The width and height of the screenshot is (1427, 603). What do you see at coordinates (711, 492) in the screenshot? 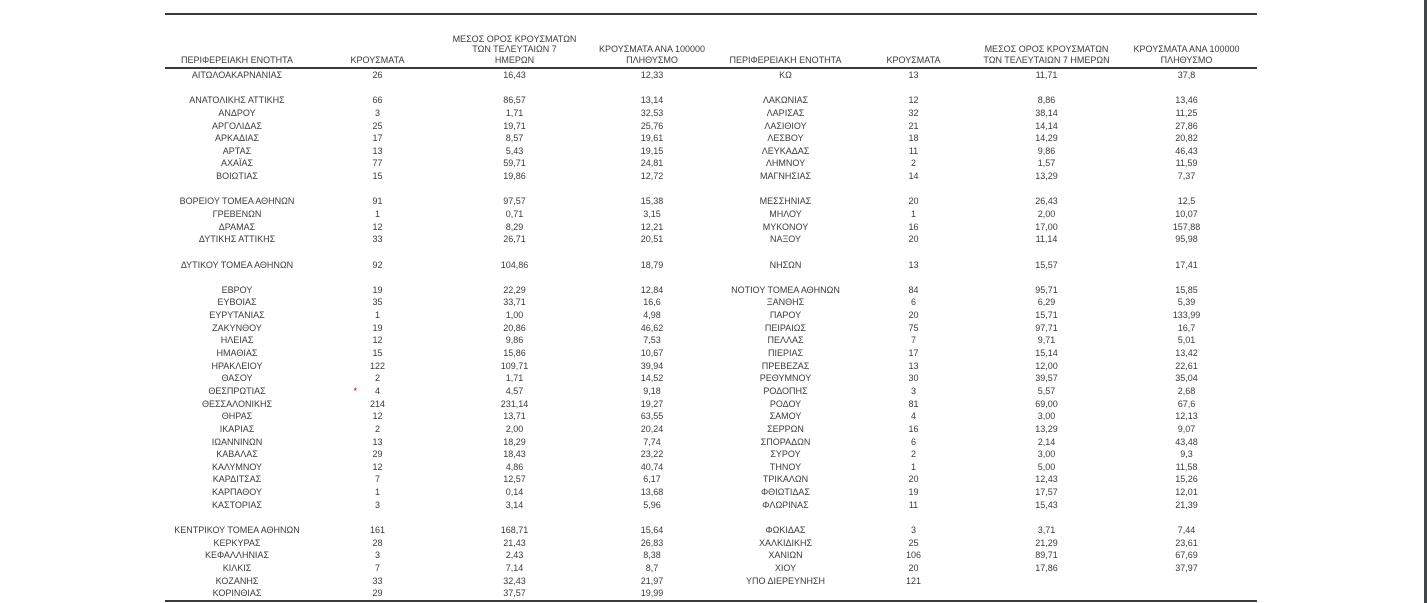
I see `table-row: ΚΑΡΠΑΘΟΥ 1 0,14 13,68 ΦΘΙΩΤΙΔΑΣ 19 17,57 12,01` at bounding box center [711, 492].